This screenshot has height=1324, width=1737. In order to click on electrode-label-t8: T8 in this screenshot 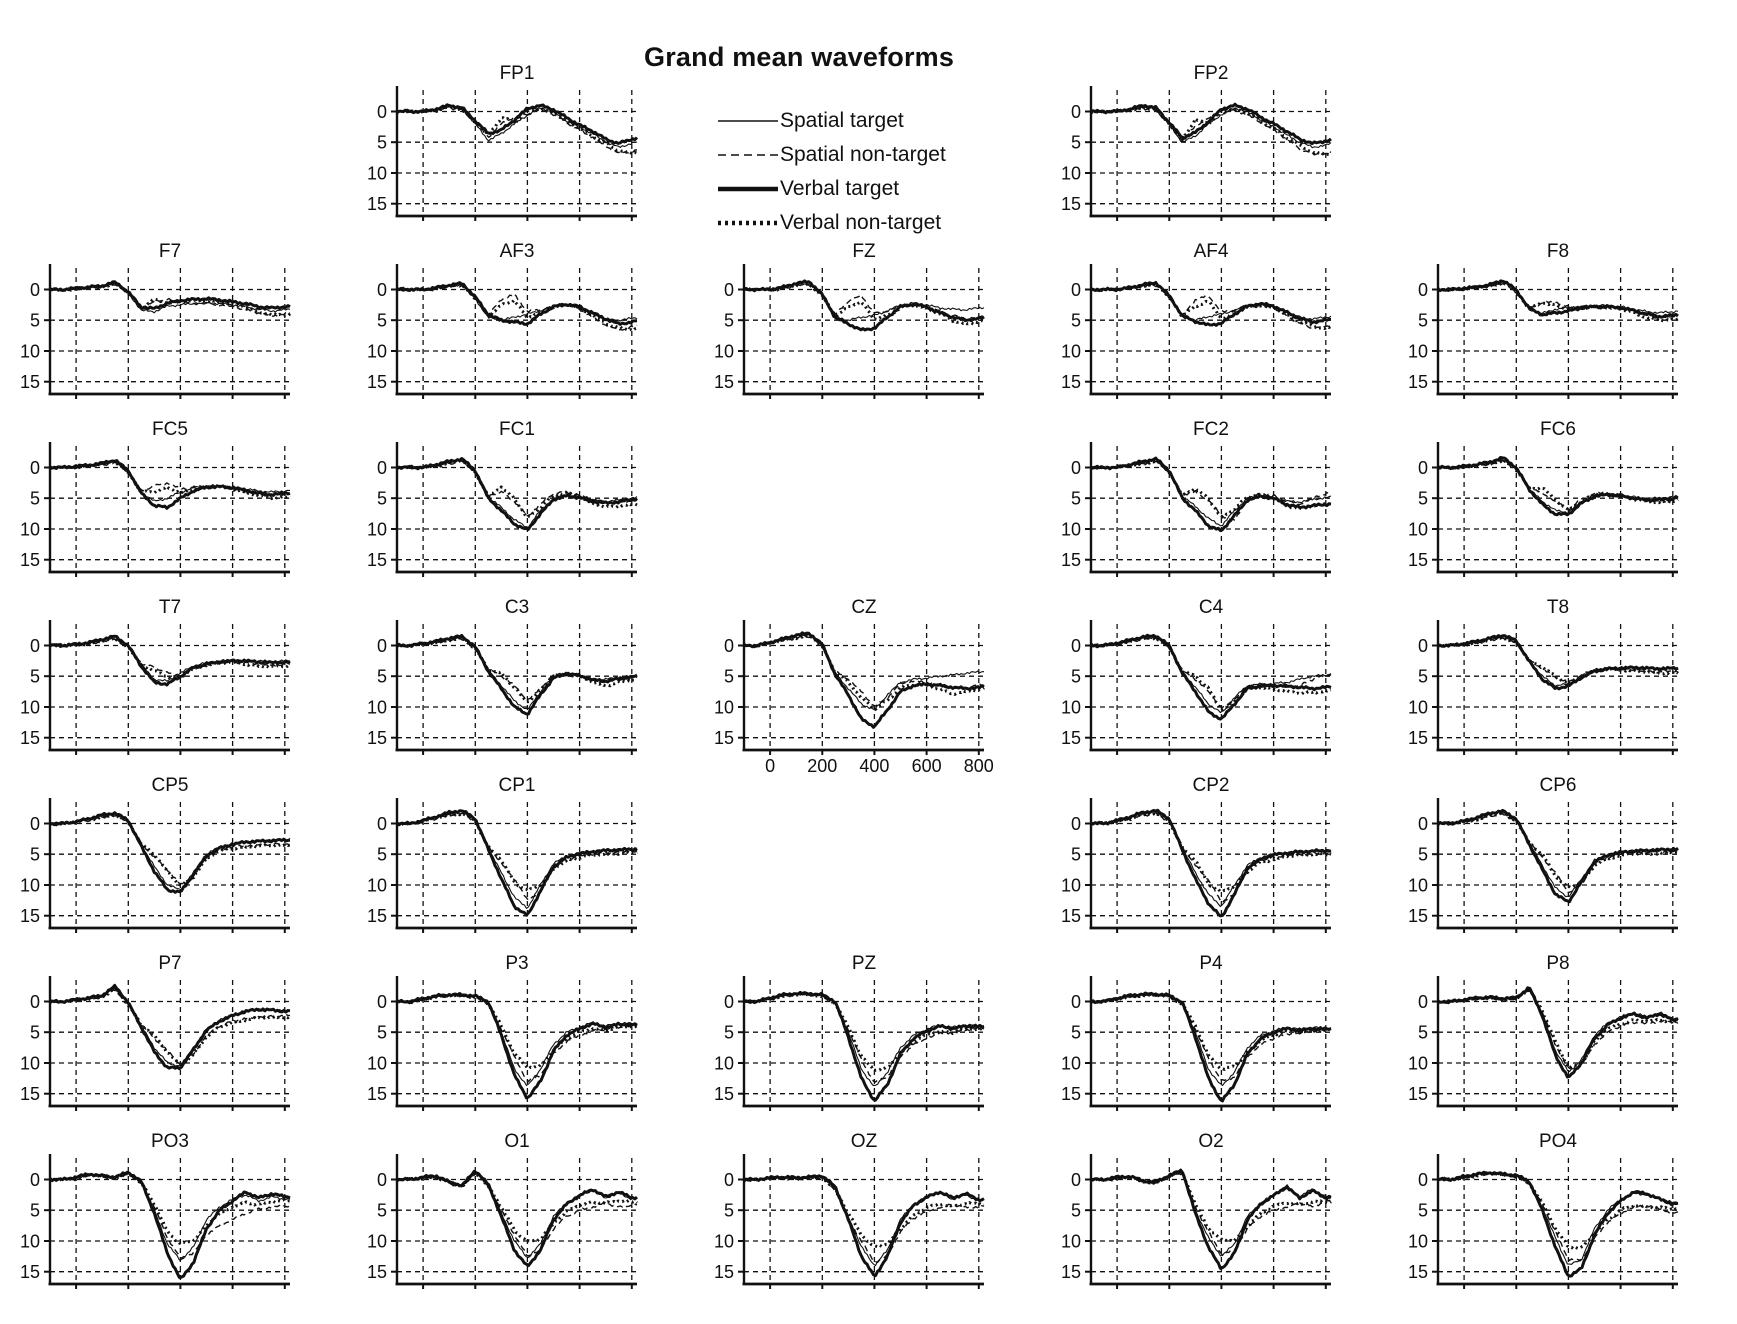, I will do `click(1558, 607)`.